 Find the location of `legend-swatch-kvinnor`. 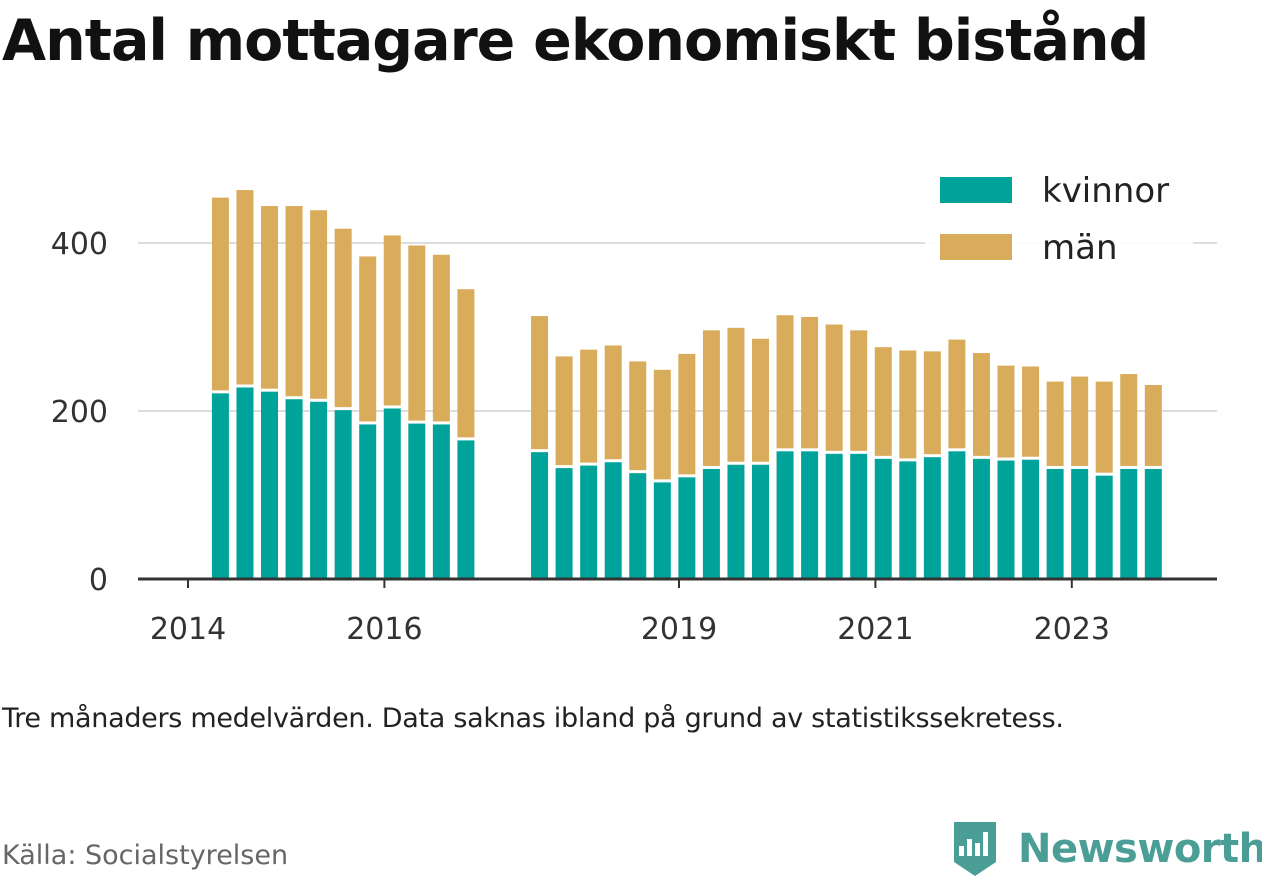

legend-swatch-kvinnor is located at coordinates (976, 190).